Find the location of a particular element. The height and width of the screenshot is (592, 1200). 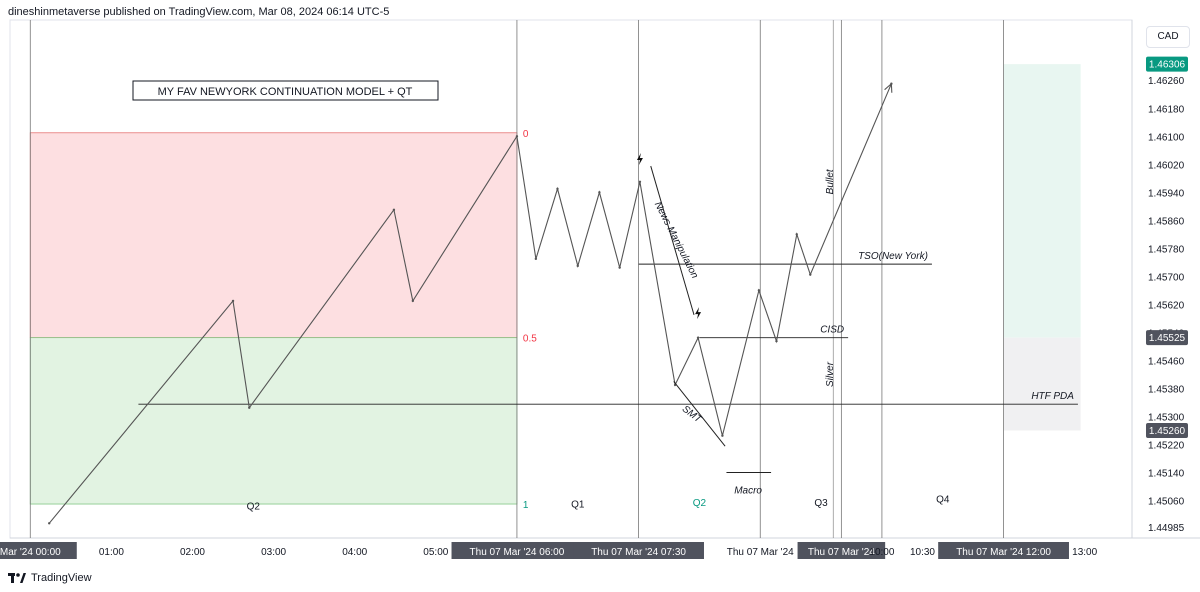

x-tick-label: 03:00 is located at coordinates (273, 552).